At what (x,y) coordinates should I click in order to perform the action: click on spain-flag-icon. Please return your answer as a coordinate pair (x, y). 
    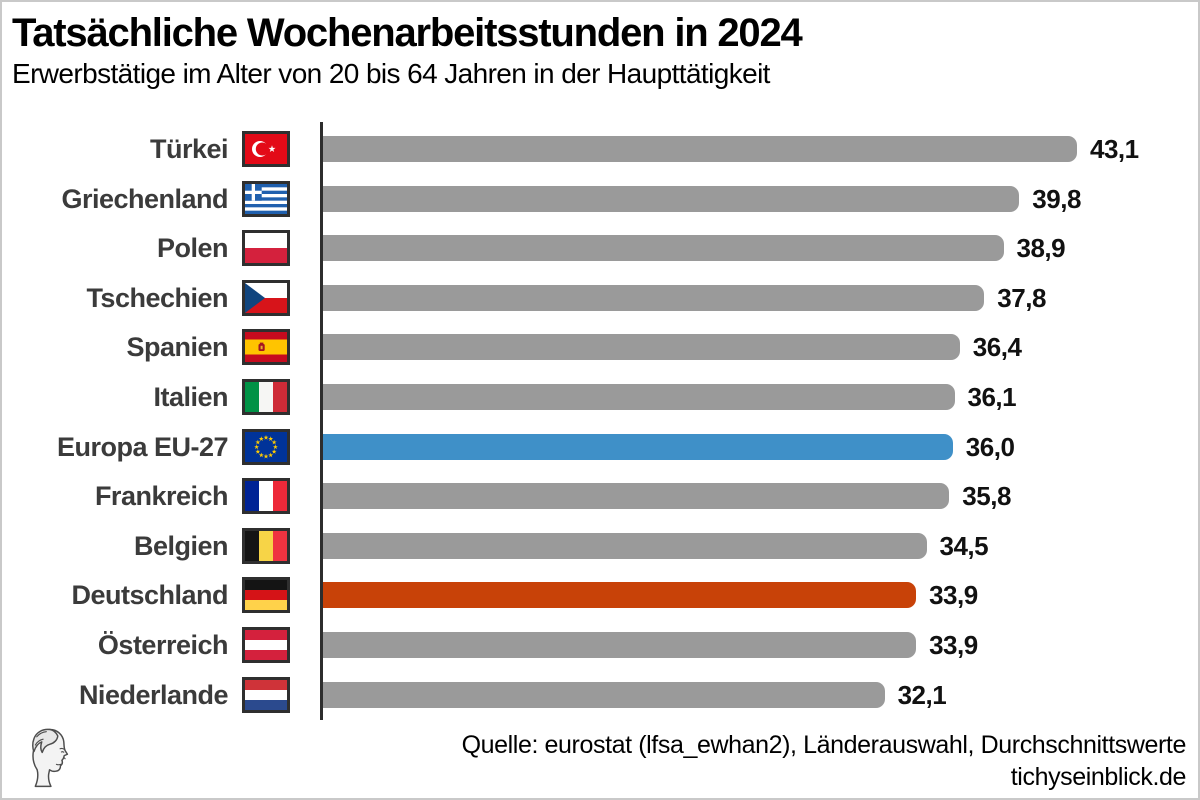
    Looking at the image, I should click on (266, 347).